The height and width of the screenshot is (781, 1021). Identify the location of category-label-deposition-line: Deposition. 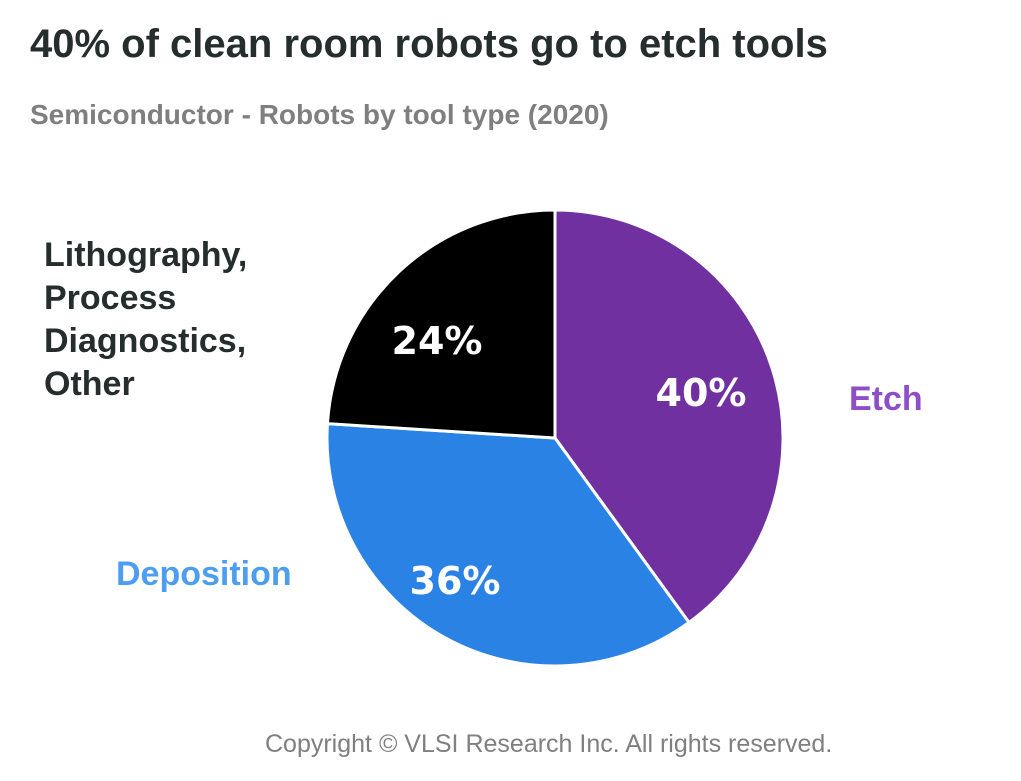
(204, 574).